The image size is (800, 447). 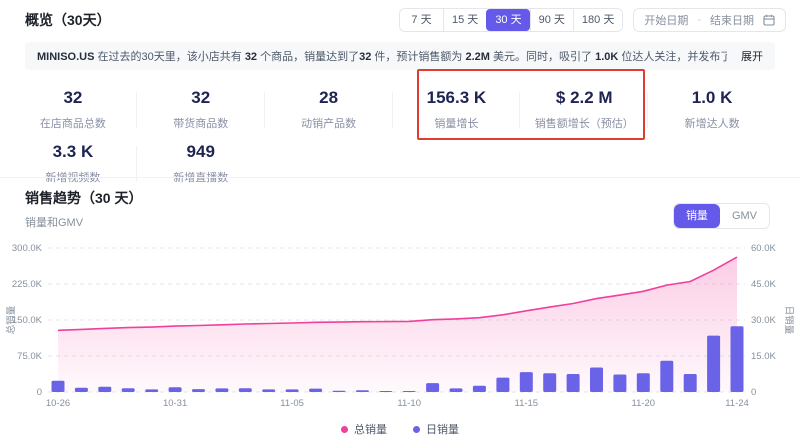 I want to click on trend-subtitle: 销量和GMV, so click(x=54, y=223).